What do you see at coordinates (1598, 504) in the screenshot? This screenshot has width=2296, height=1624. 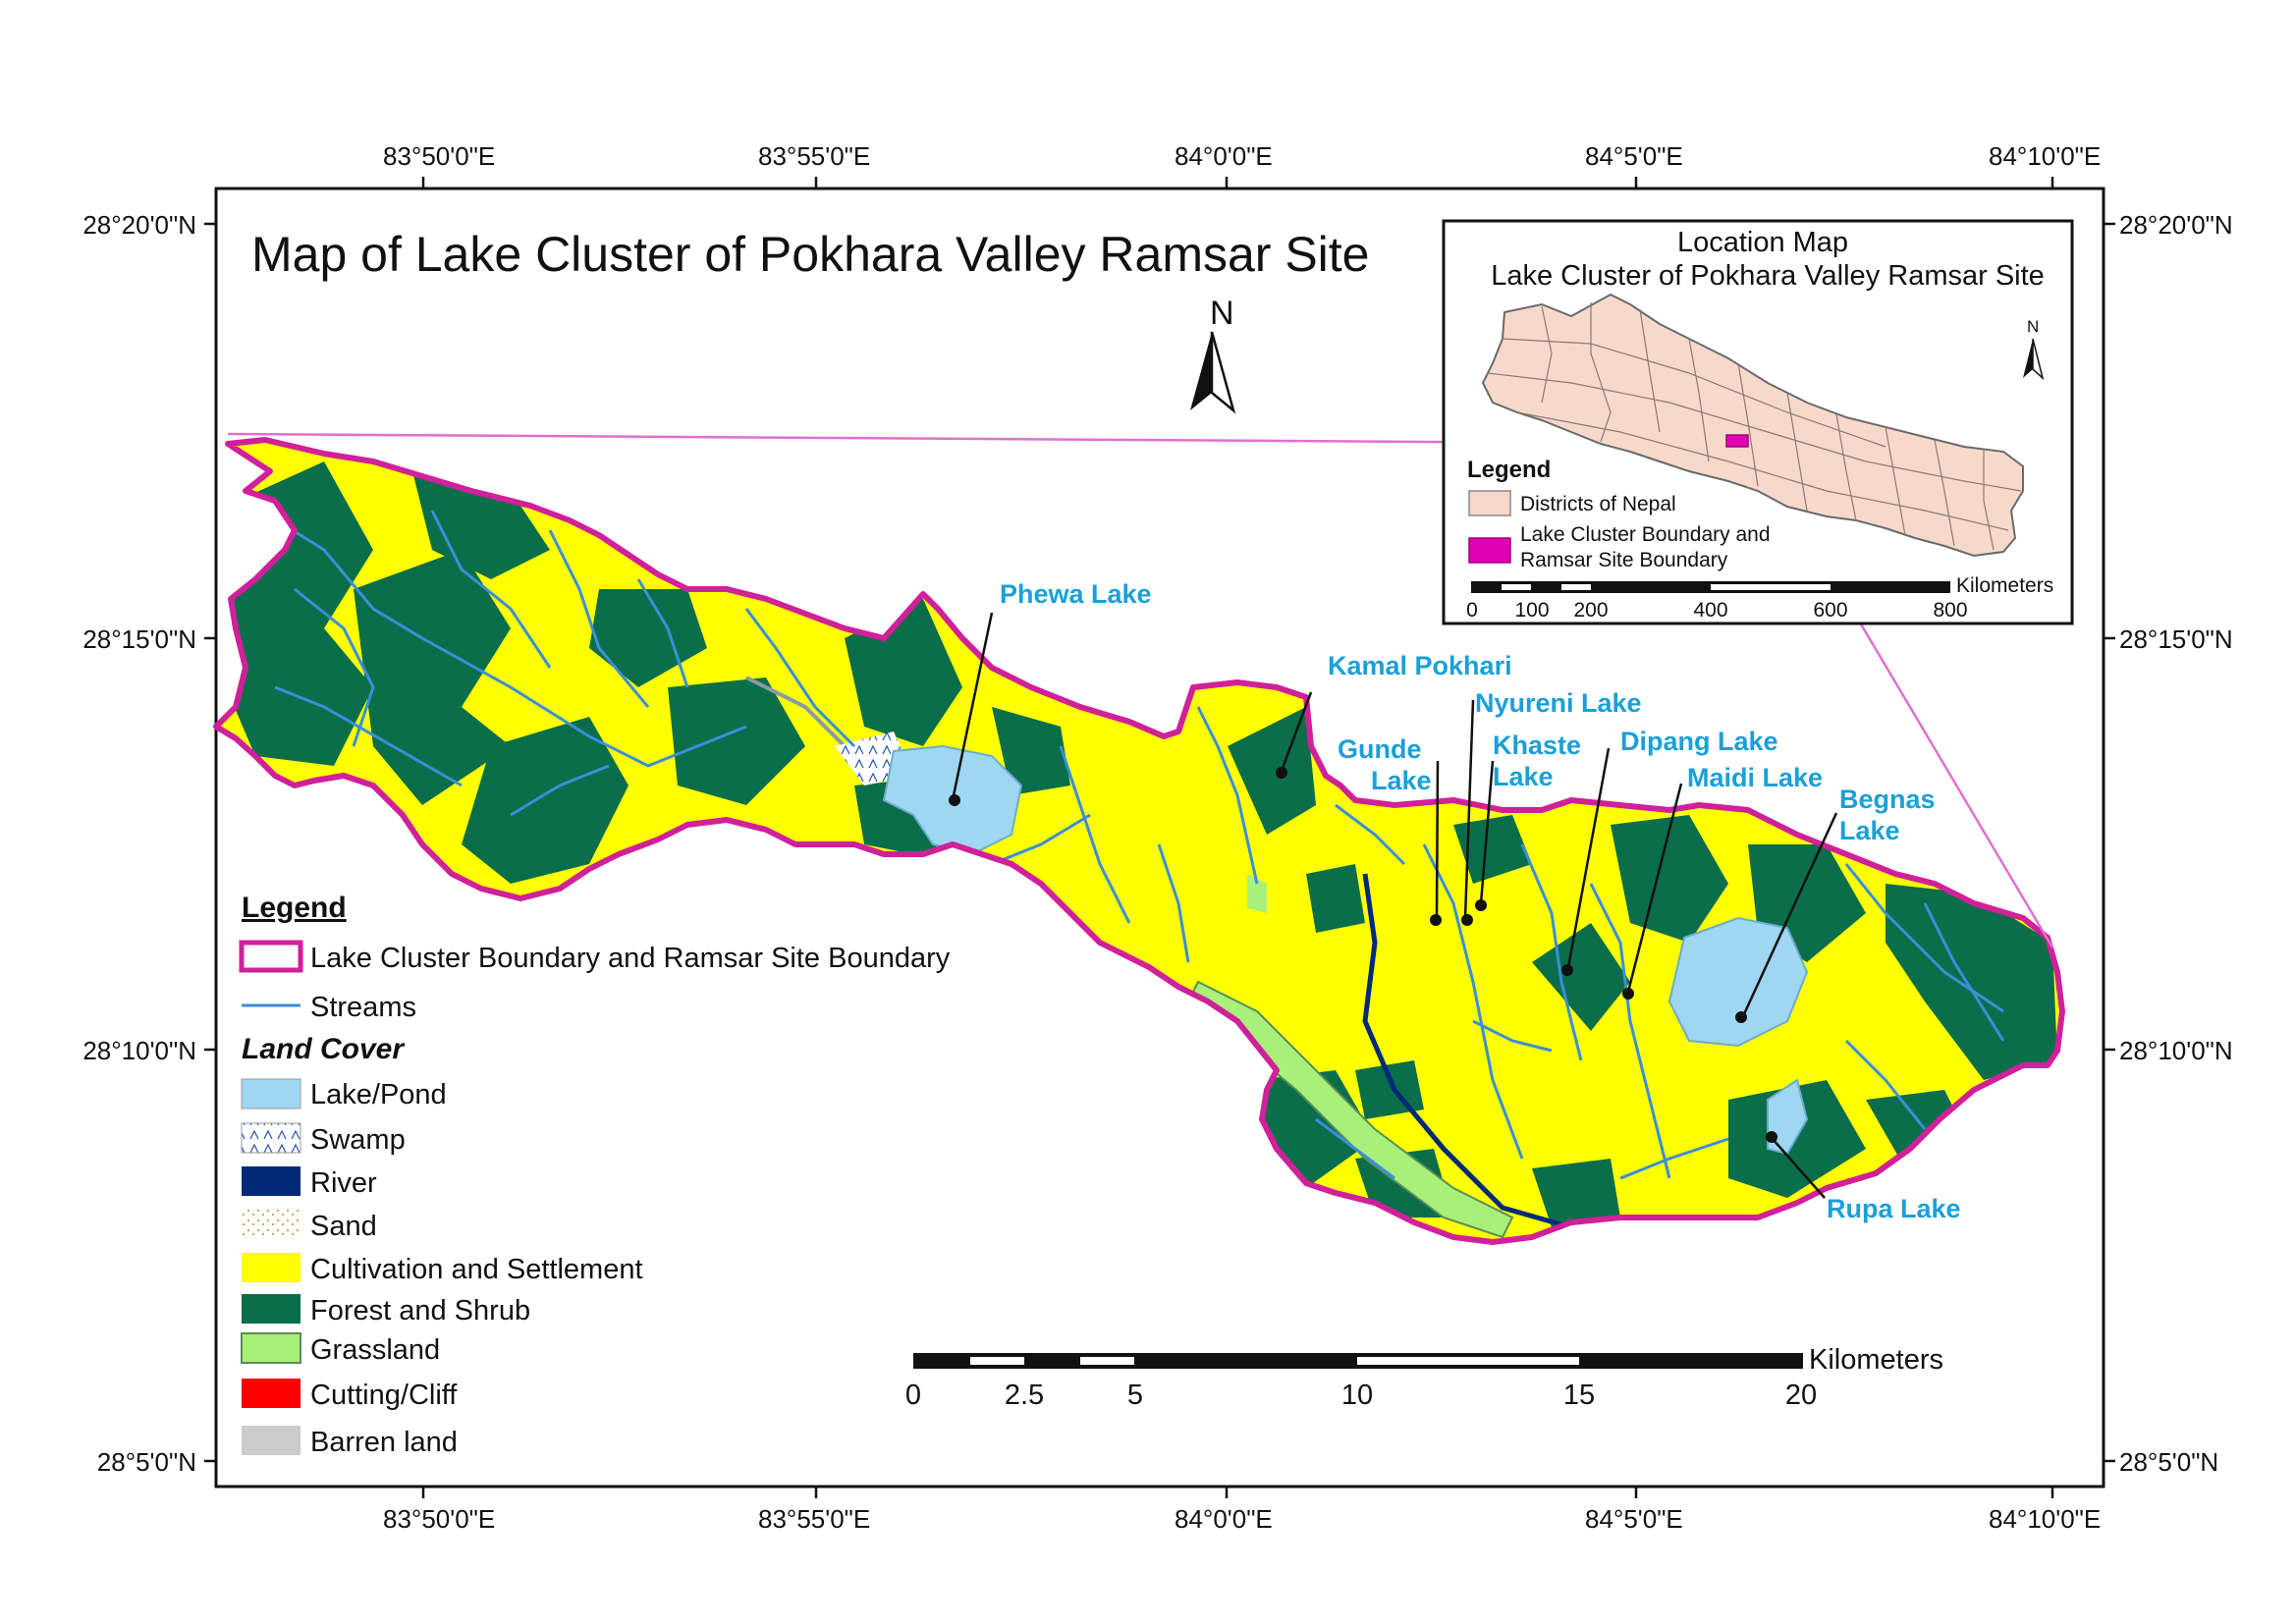 I see `inset-district-label: Districts of Nepal` at bounding box center [1598, 504].